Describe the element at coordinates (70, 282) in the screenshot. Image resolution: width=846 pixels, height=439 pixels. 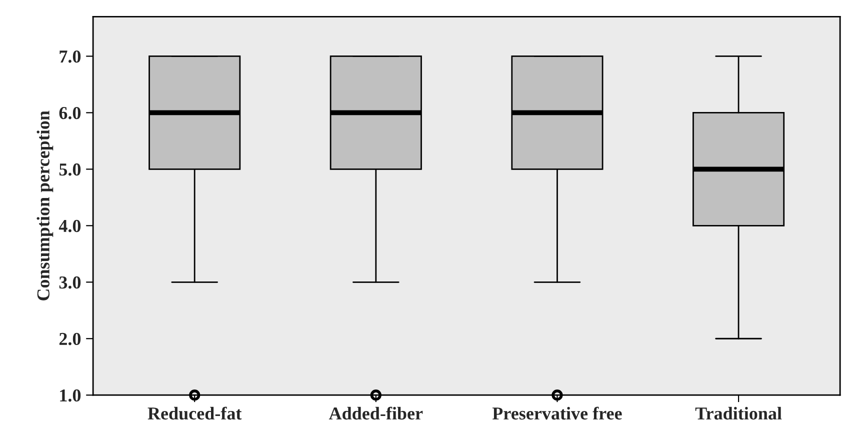
I see `y-tick-label: 3.0` at that location.